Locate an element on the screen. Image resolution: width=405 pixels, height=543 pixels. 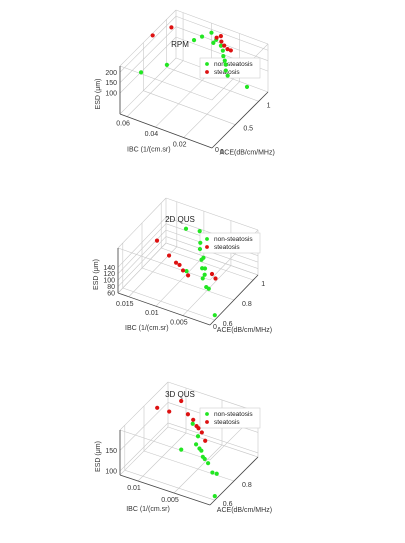
z-tick-label: 150 is located at coordinates (111, 451).